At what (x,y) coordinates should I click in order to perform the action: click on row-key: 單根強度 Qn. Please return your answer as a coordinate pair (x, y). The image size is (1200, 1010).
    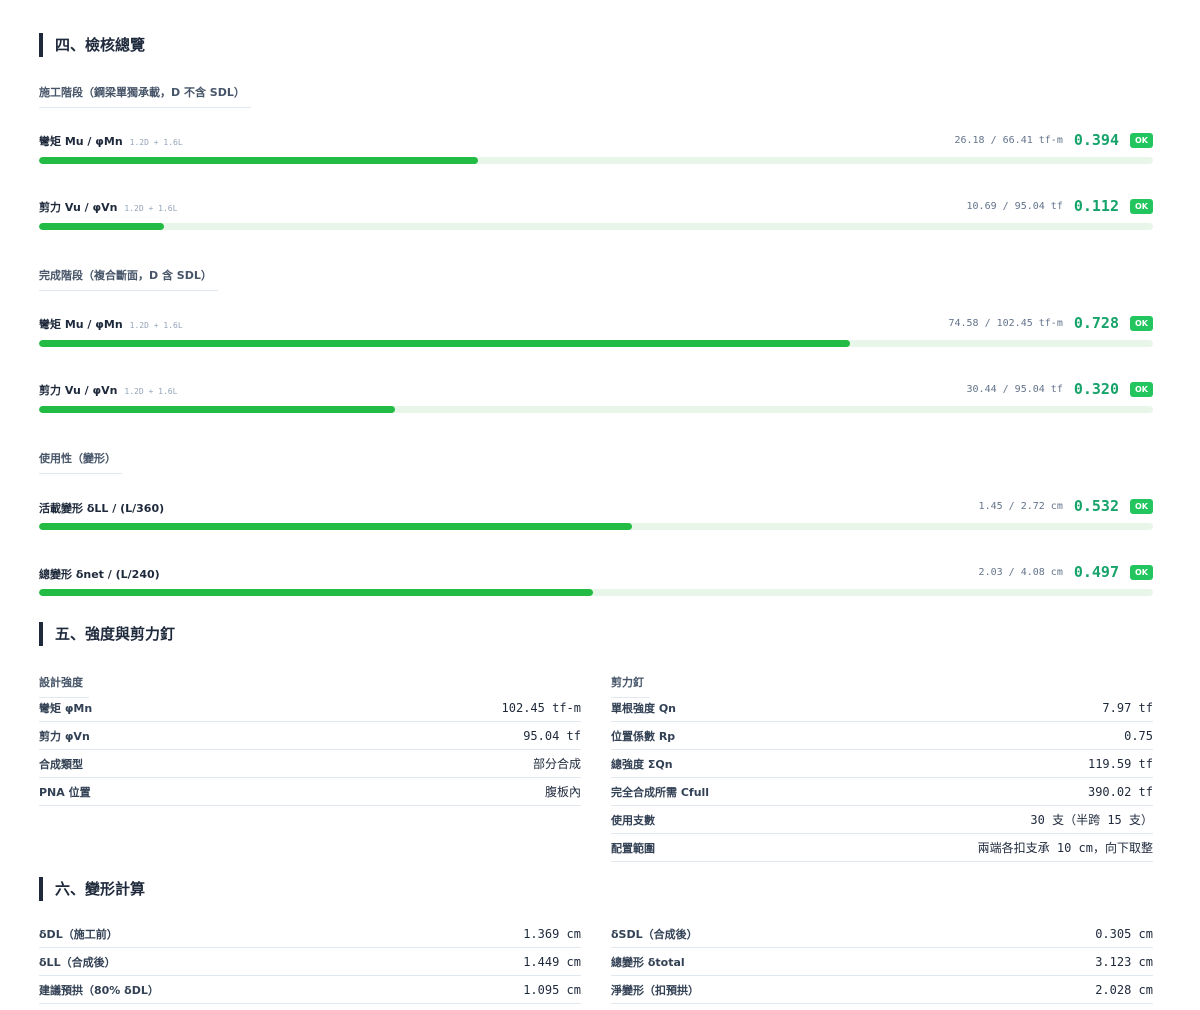
    Looking at the image, I should click on (644, 708).